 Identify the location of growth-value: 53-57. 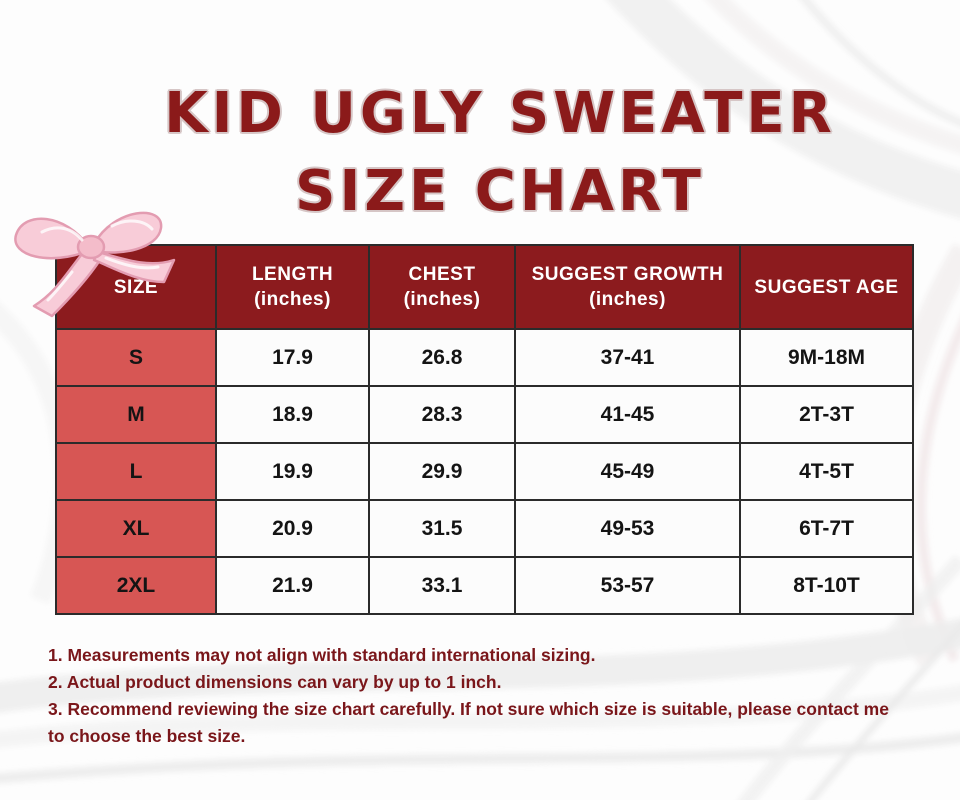
(627, 585).